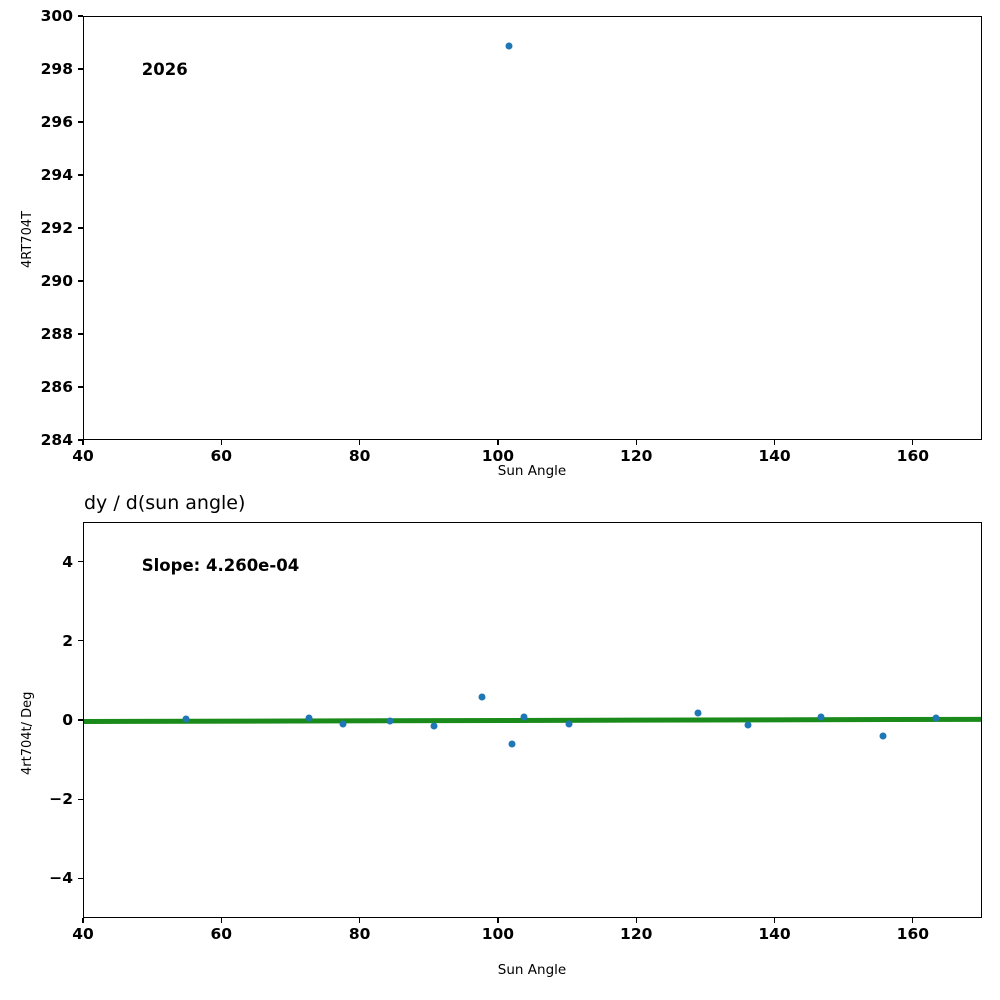 The image size is (1000, 1000). Describe the element at coordinates (61, 878) in the screenshot. I see `y-axis-tick-label: −4` at that location.